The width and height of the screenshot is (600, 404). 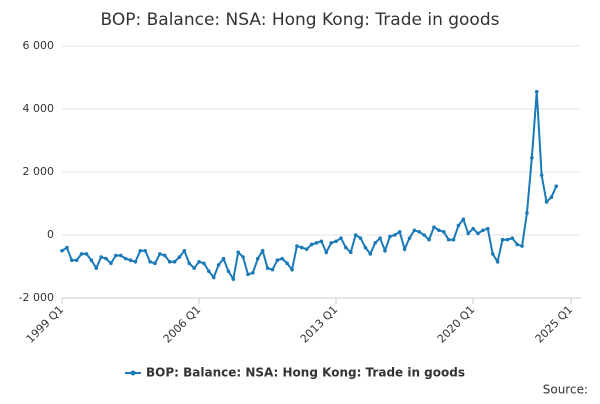 What do you see at coordinates (36, 297) in the screenshot?
I see `y-tick-label: -2 000` at bounding box center [36, 297].